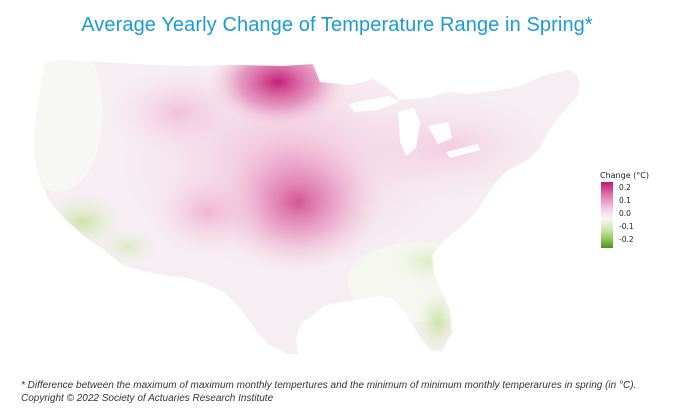 The image size is (674, 420). What do you see at coordinates (625, 213) in the screenshot?
I see `legend-tick: 0.0` at bounding box center [625, 213].